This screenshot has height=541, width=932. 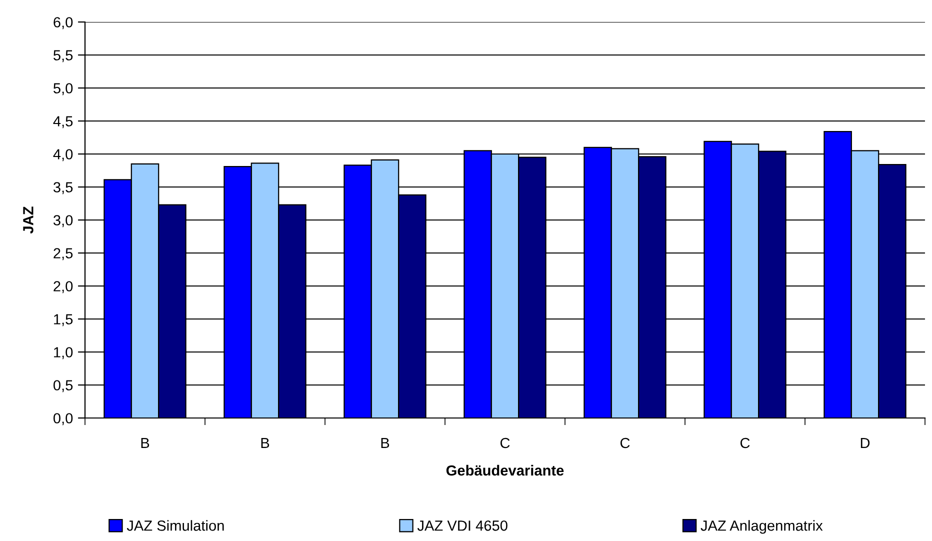 What do you see at coordinates (761, 527) in the screenshot?
I see `legend-label: JAZ Anlagenmatrix` at bounding box center [761, 527].